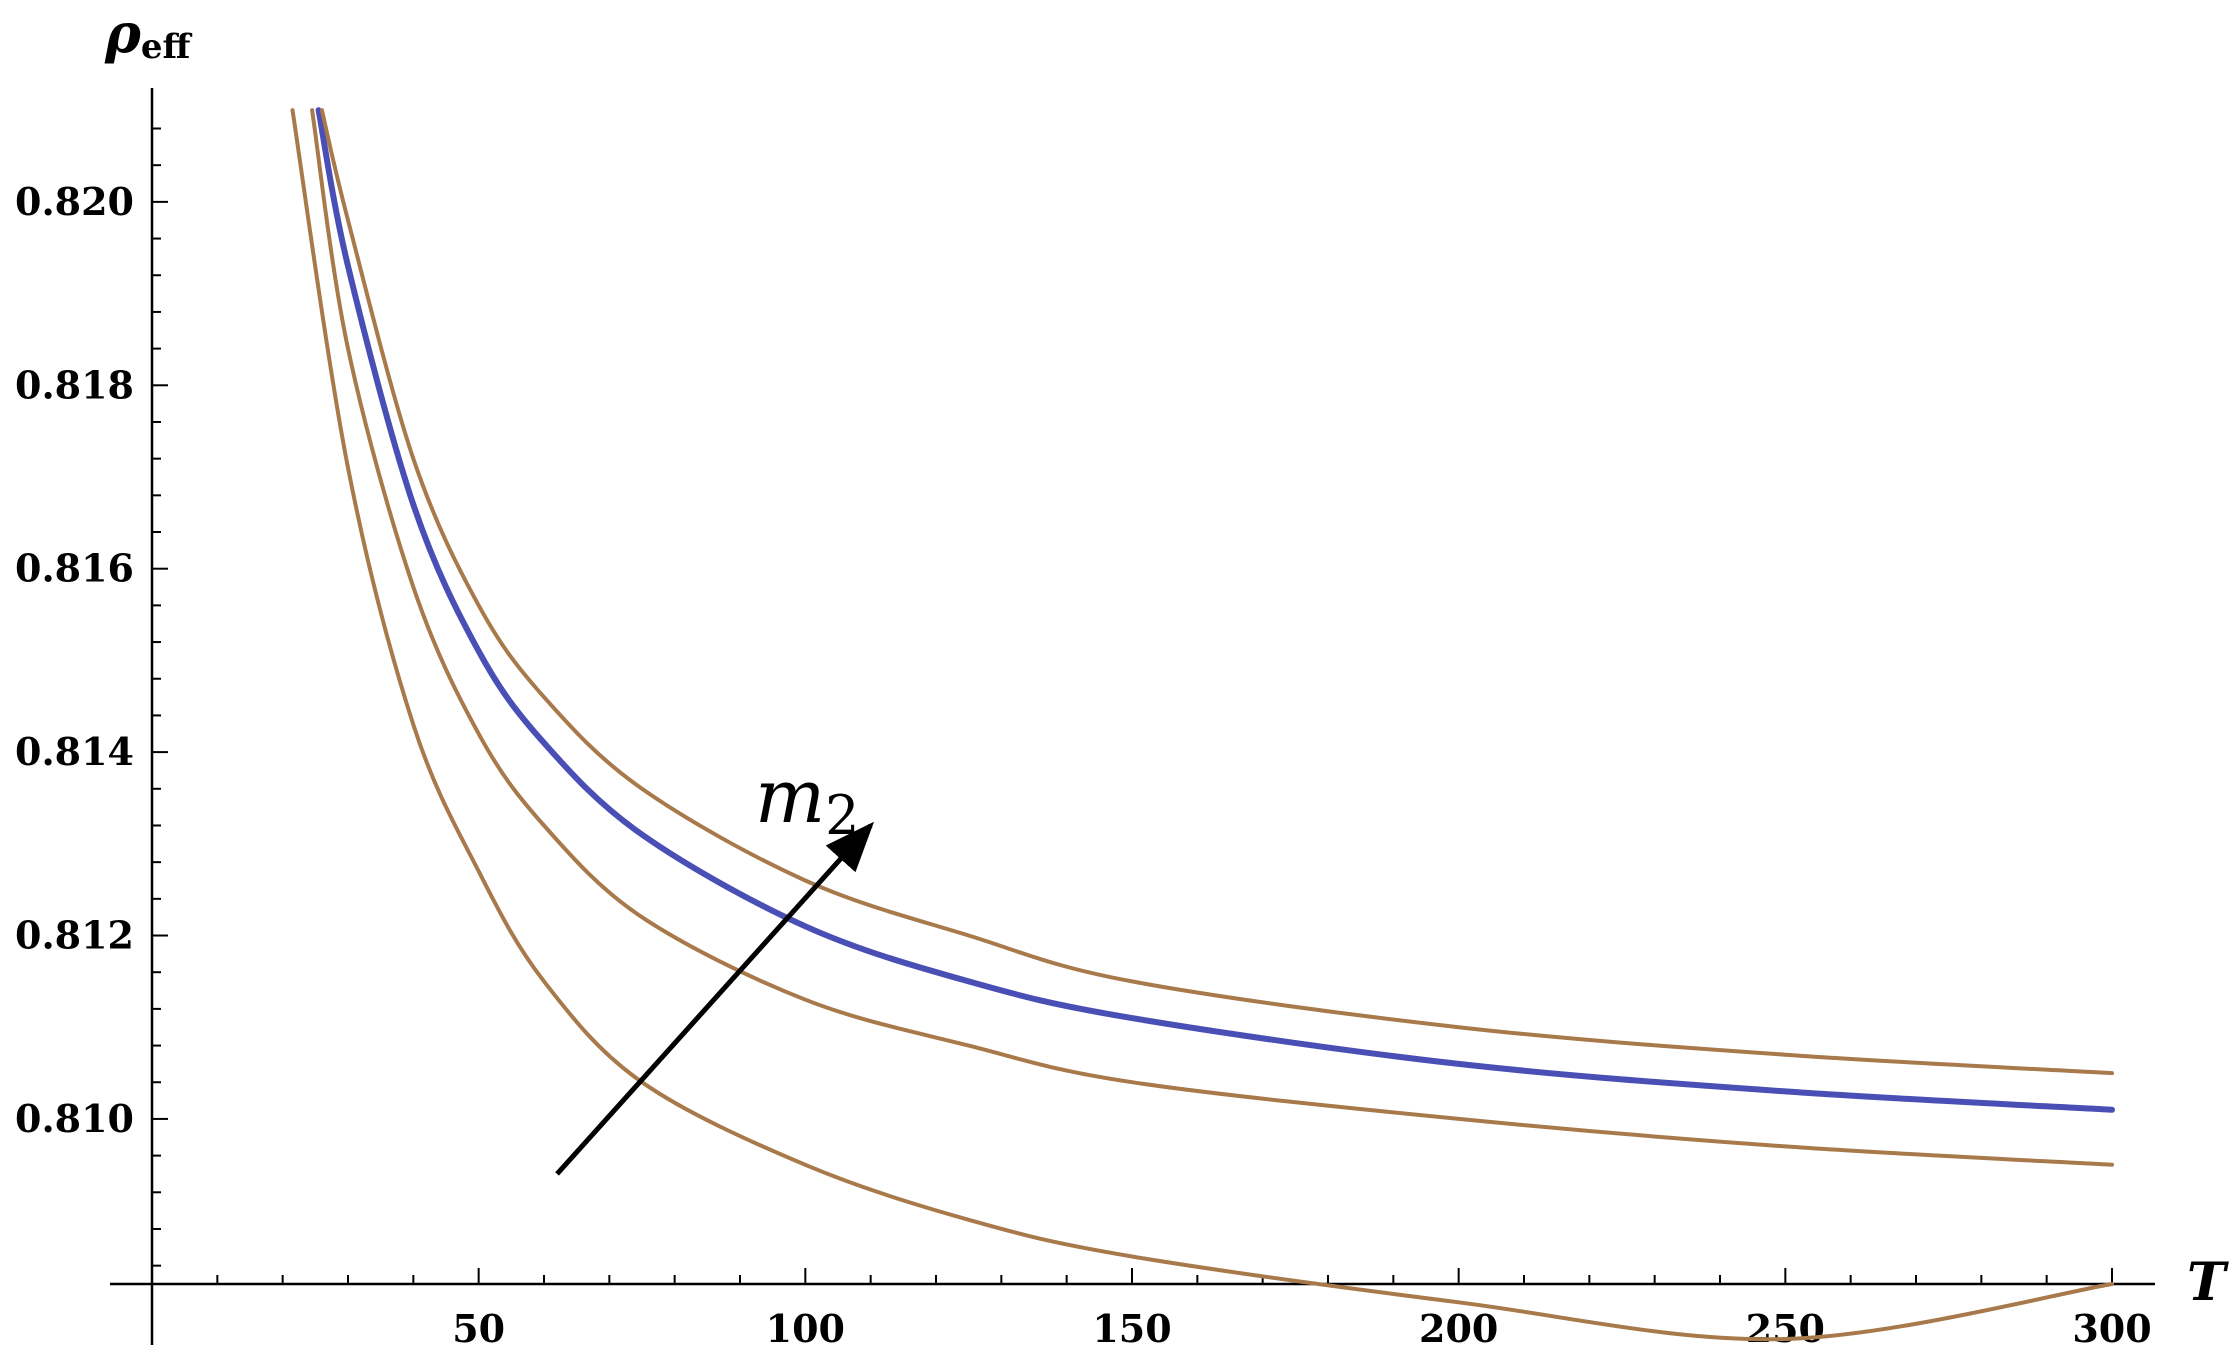 Image resolution: width=2235 pixels, height=1367 pixels. What do you see at coordinates (1131, 1328) in the screenshot?
I see `x-tick-label: 150` at bounding box center [1131, 1328].